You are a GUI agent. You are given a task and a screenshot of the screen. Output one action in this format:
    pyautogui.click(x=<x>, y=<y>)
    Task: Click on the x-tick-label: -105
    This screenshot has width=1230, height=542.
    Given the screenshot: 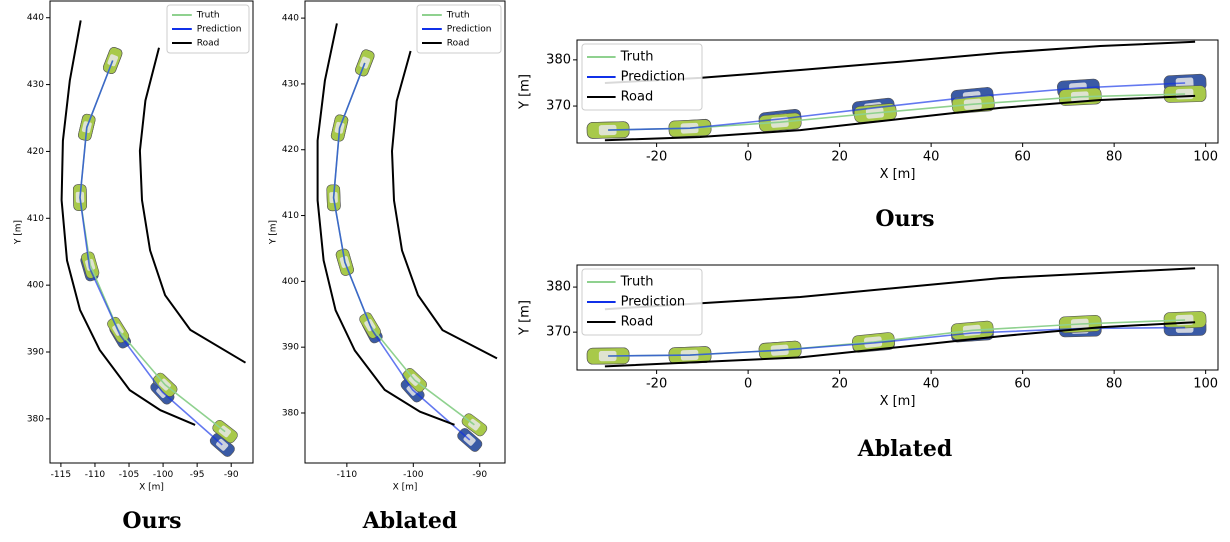 What is the action you would take?
    pyautogui.click(x=129, y=475)
    